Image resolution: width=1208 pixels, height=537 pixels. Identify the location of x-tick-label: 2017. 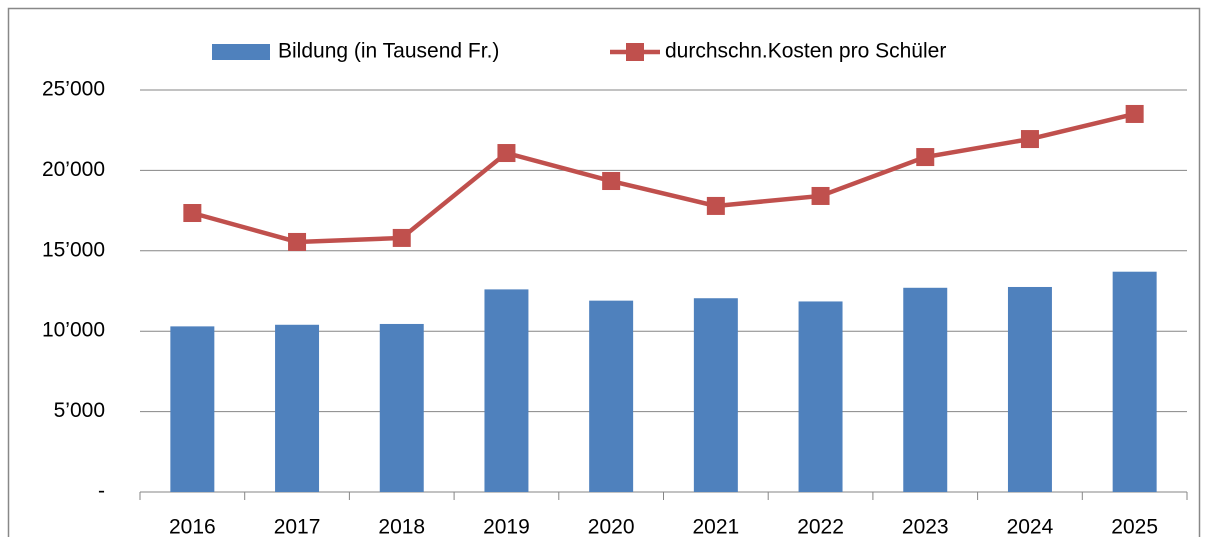
(297, 526).